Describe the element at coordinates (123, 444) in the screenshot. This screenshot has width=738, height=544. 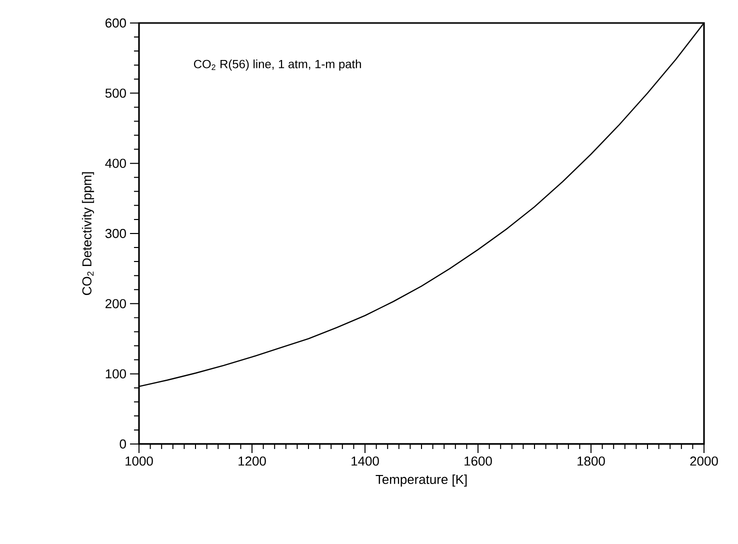
I see `y-tick-label: 0` at that location.